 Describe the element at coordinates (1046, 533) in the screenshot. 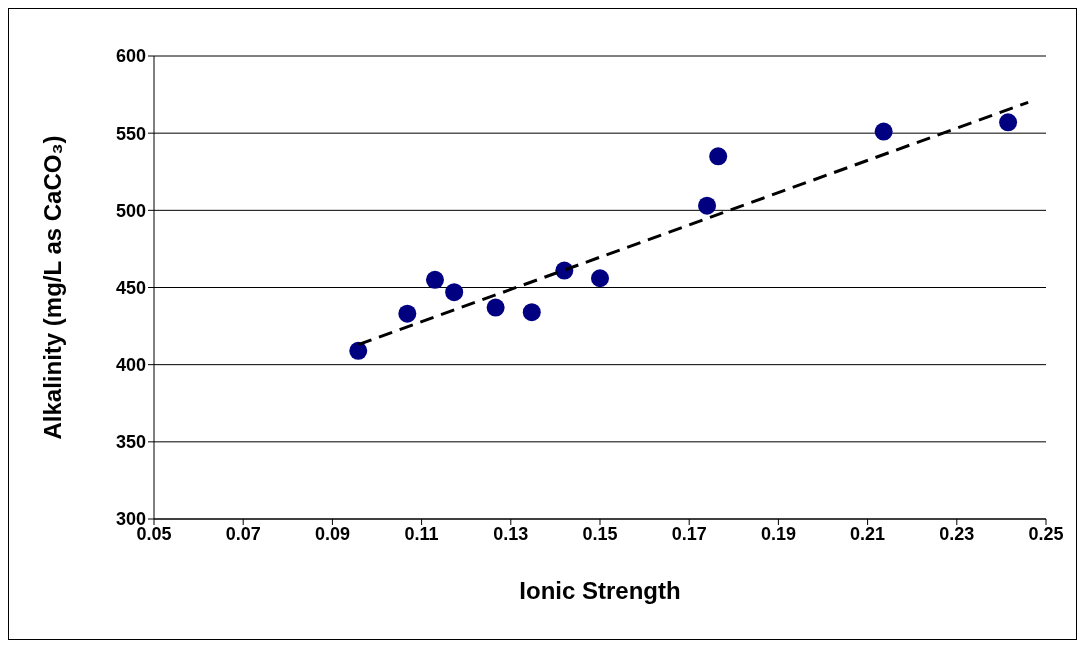

I see `x-tick-label: 0.25` at that location.